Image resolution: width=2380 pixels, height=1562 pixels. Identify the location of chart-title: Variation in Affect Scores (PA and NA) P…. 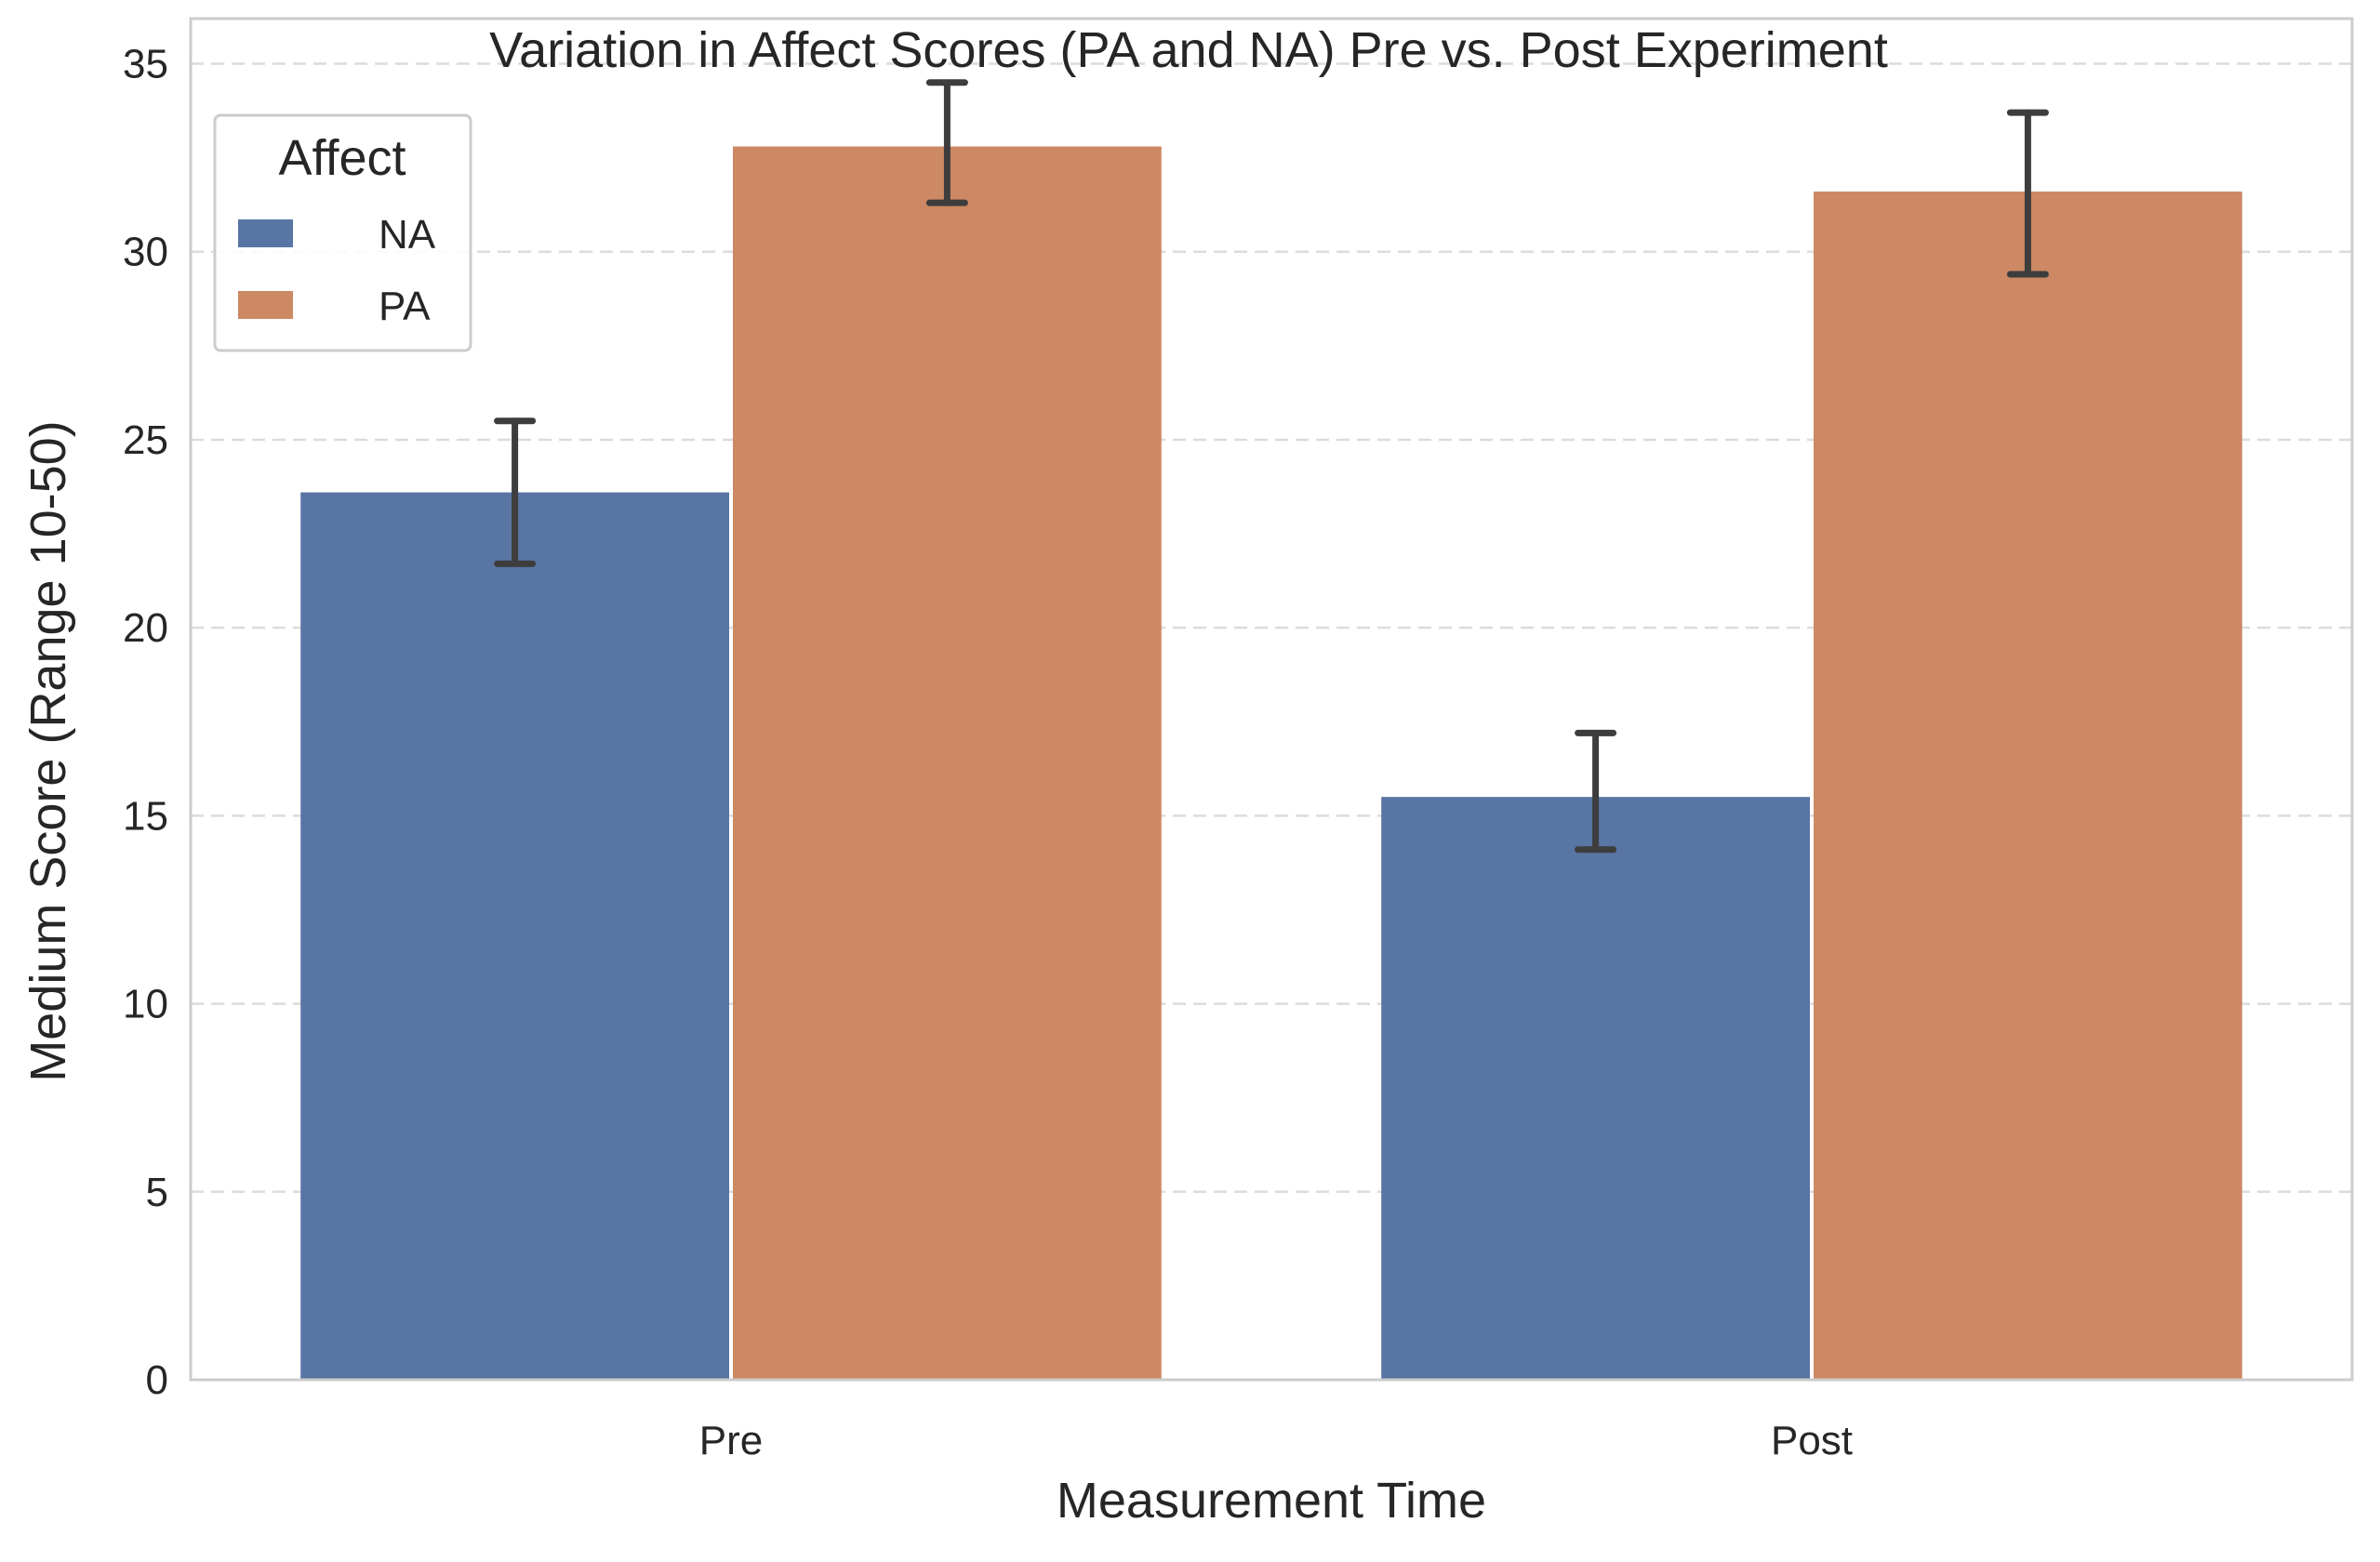
(1188, 50).